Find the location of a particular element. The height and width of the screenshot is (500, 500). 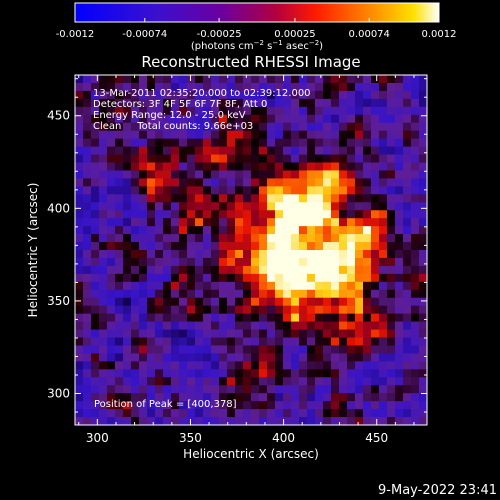

x-tick-label: 300 is located at coordinates (97, 438).